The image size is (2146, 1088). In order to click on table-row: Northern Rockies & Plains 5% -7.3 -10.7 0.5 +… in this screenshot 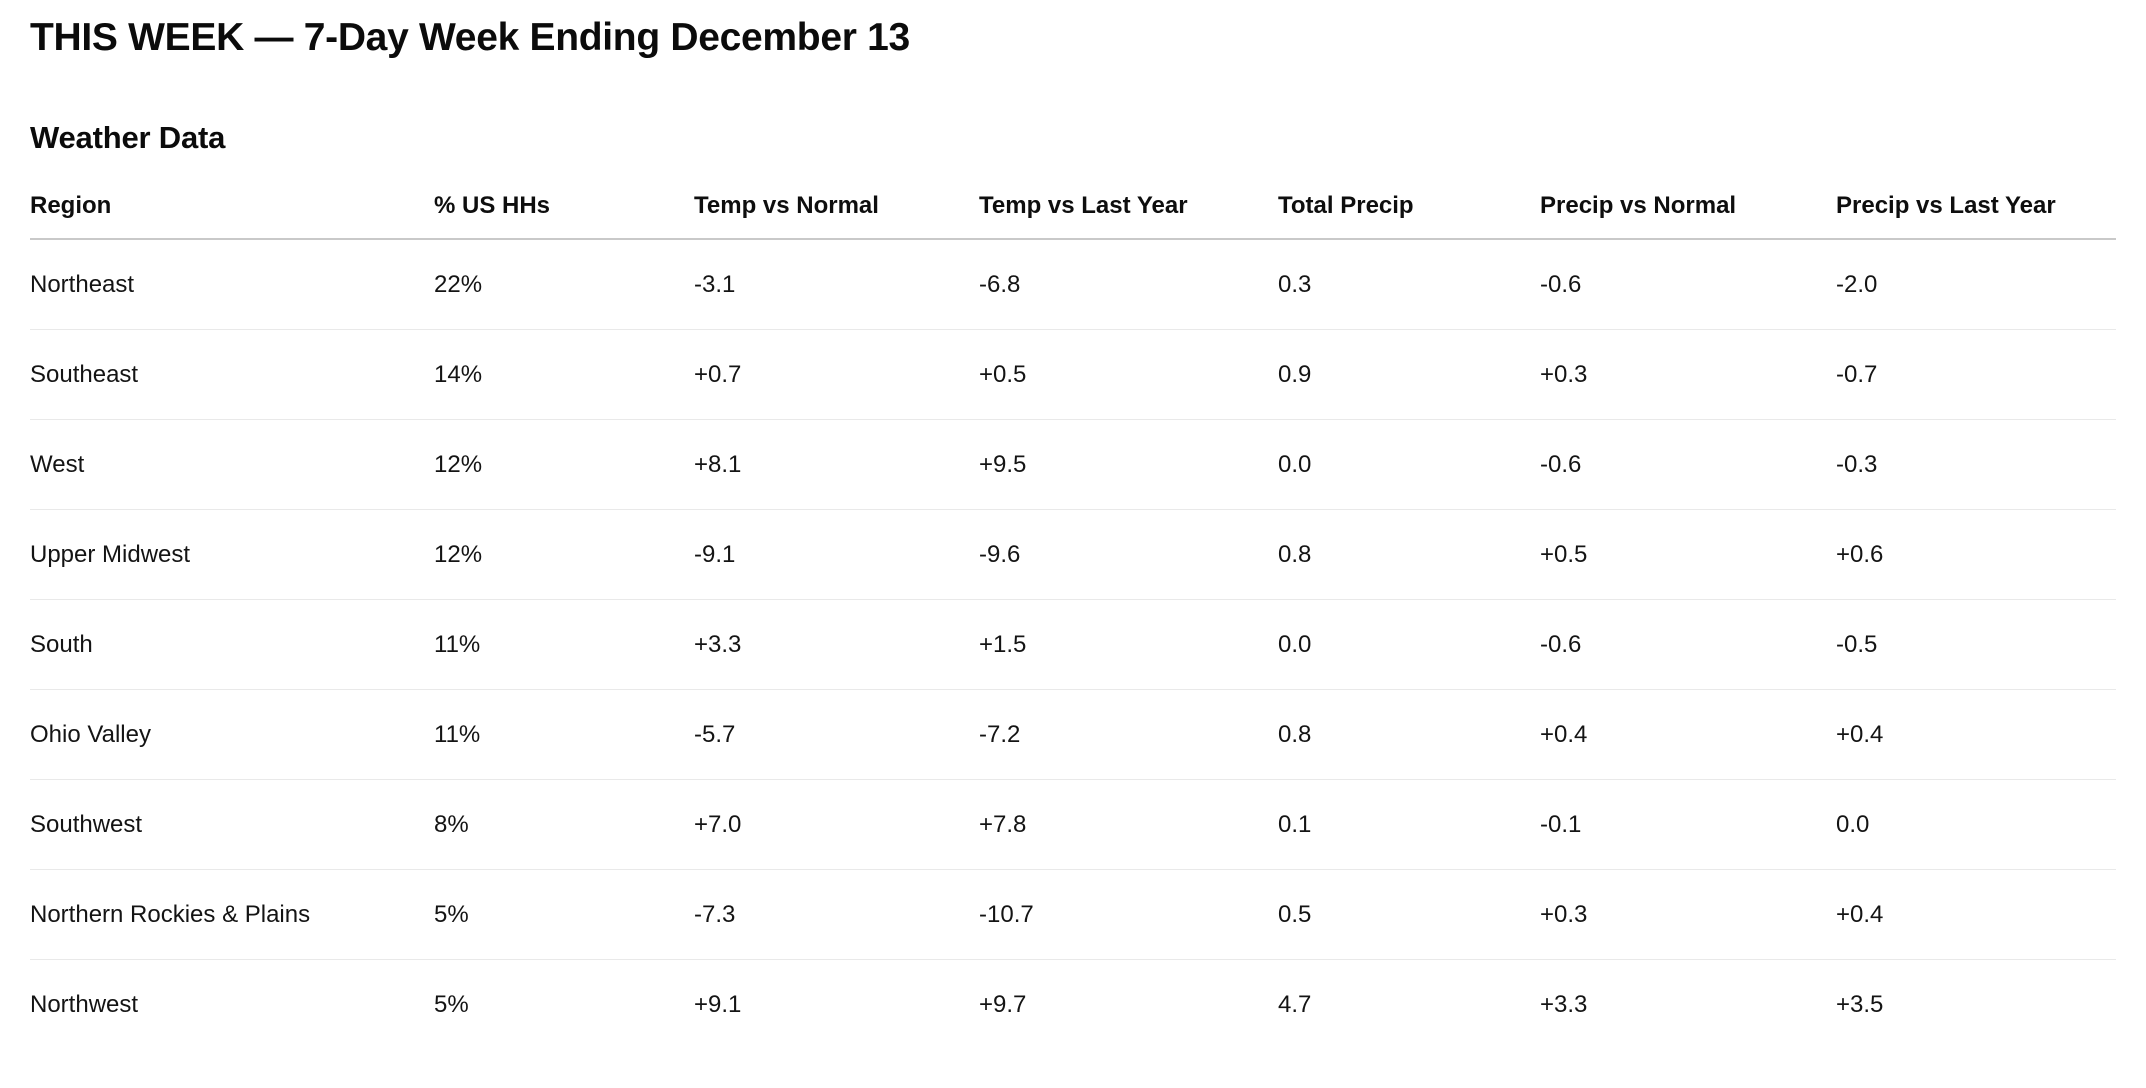, I will do `click(1073, 914)`.